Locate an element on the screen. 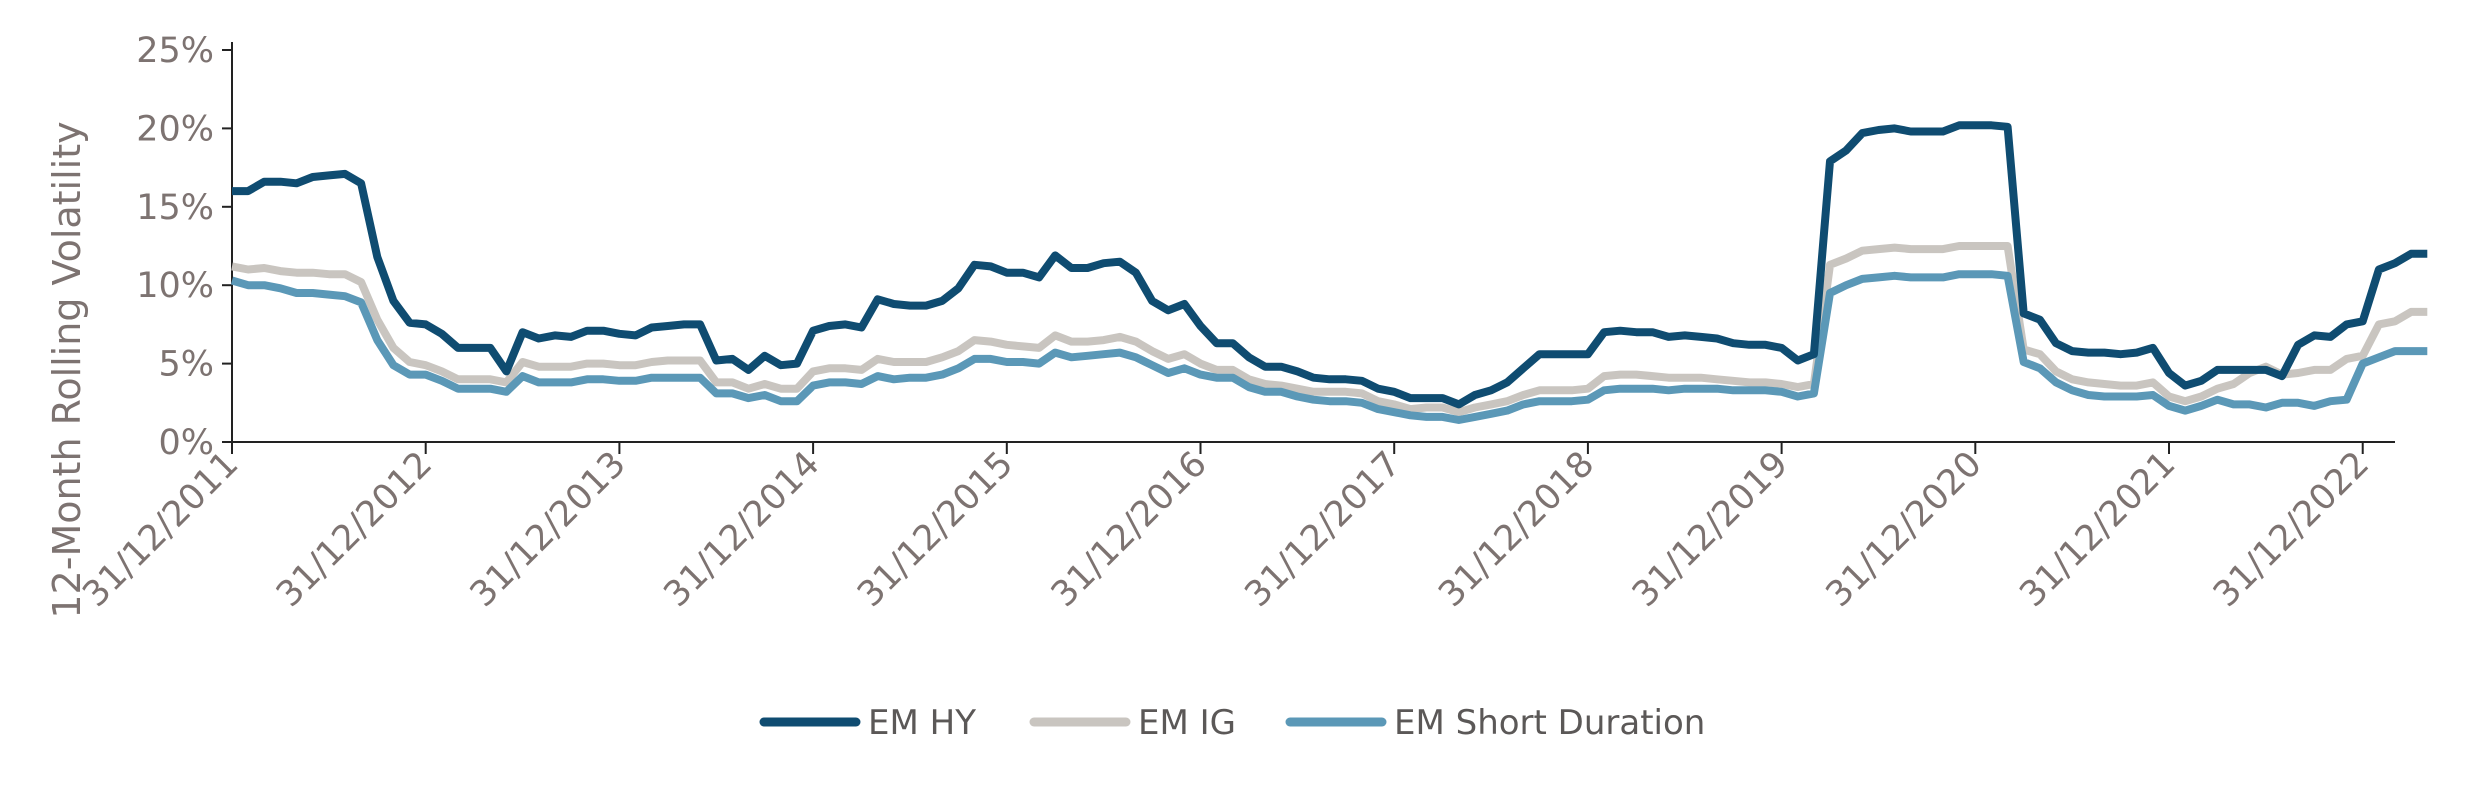 The width and height of the screenshot is (2470, 789). x-tick-label: 31/12/2011 is located at coordinates (160, 529).